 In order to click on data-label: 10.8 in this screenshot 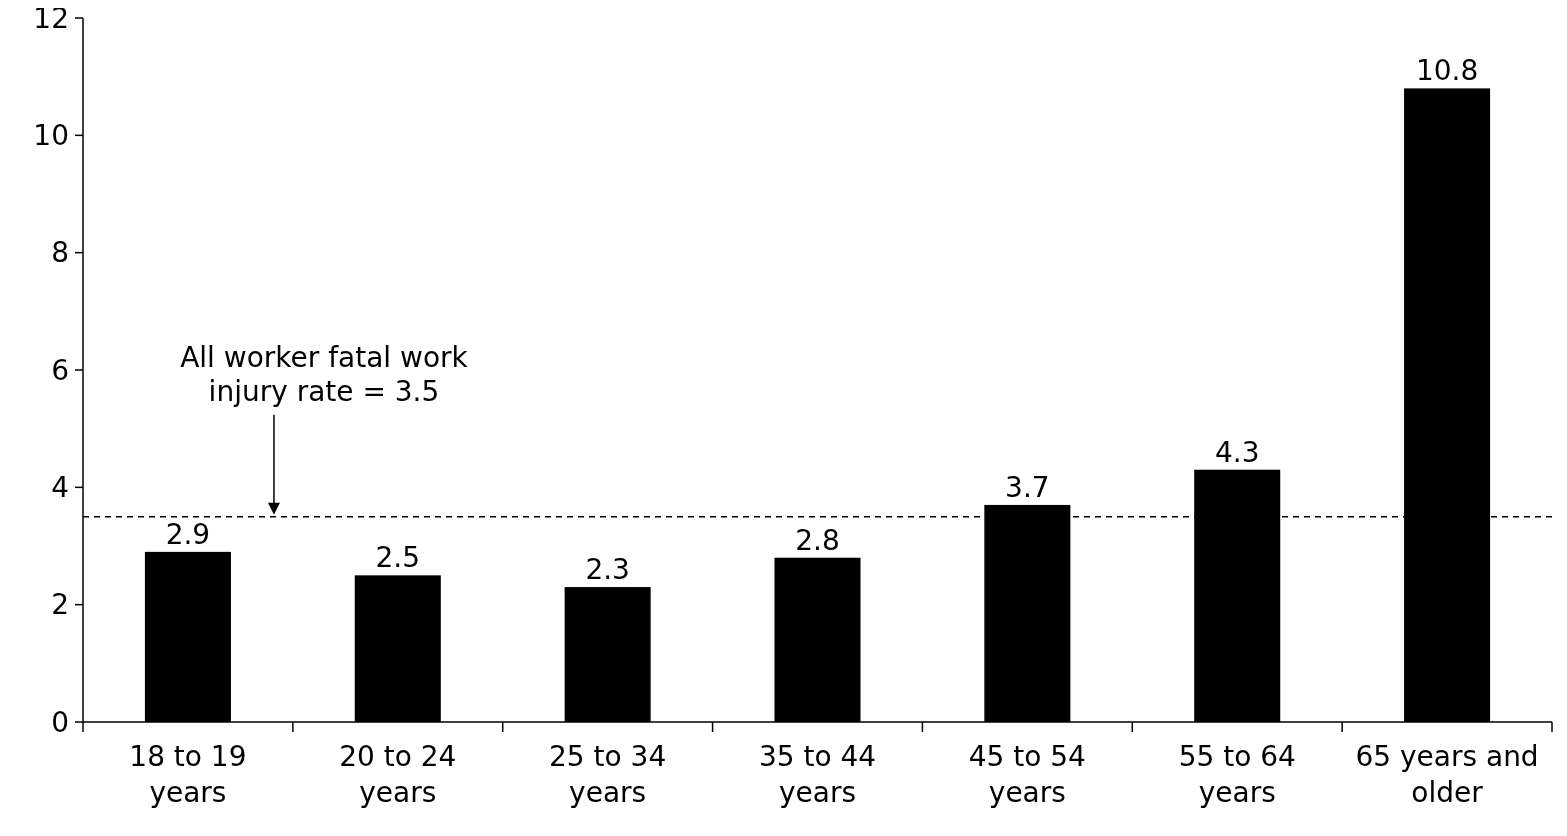, I will do `click(1447, 71)`.